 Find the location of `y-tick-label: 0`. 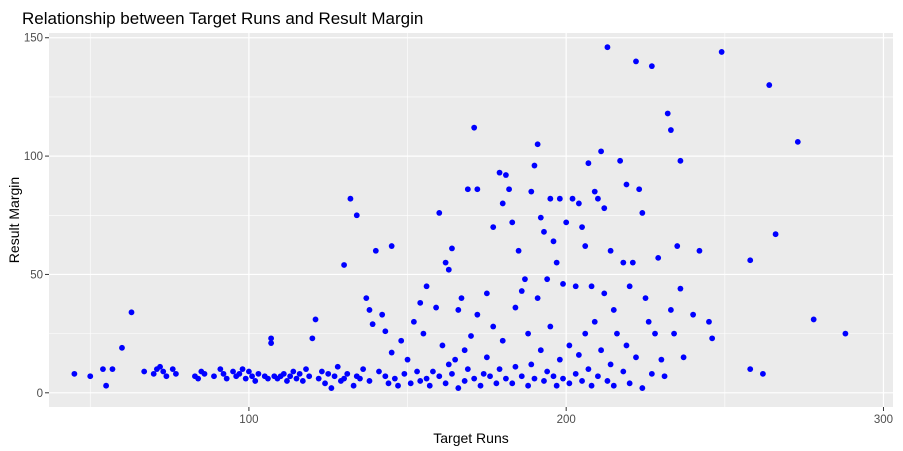

y-tick-label: 0 is located at coordinates (40, 394).